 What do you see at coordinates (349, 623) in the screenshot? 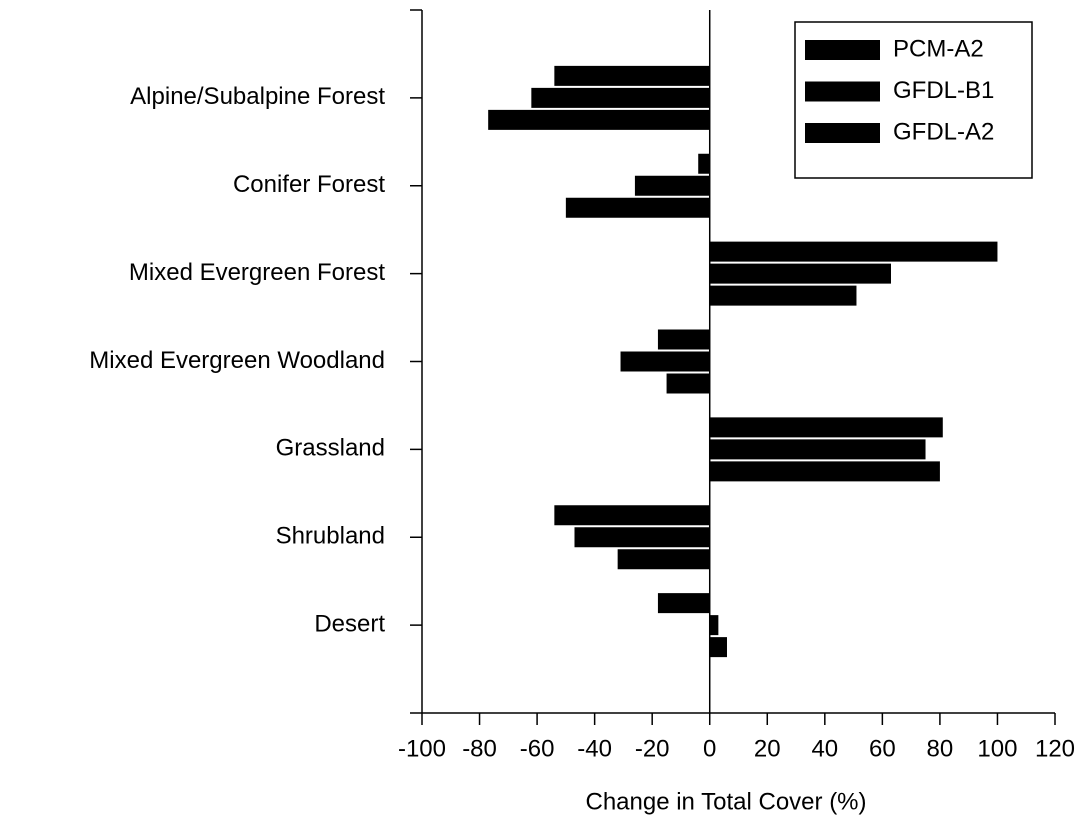
I see `y-tick-label: Desert` at bounding box center [349, 623].